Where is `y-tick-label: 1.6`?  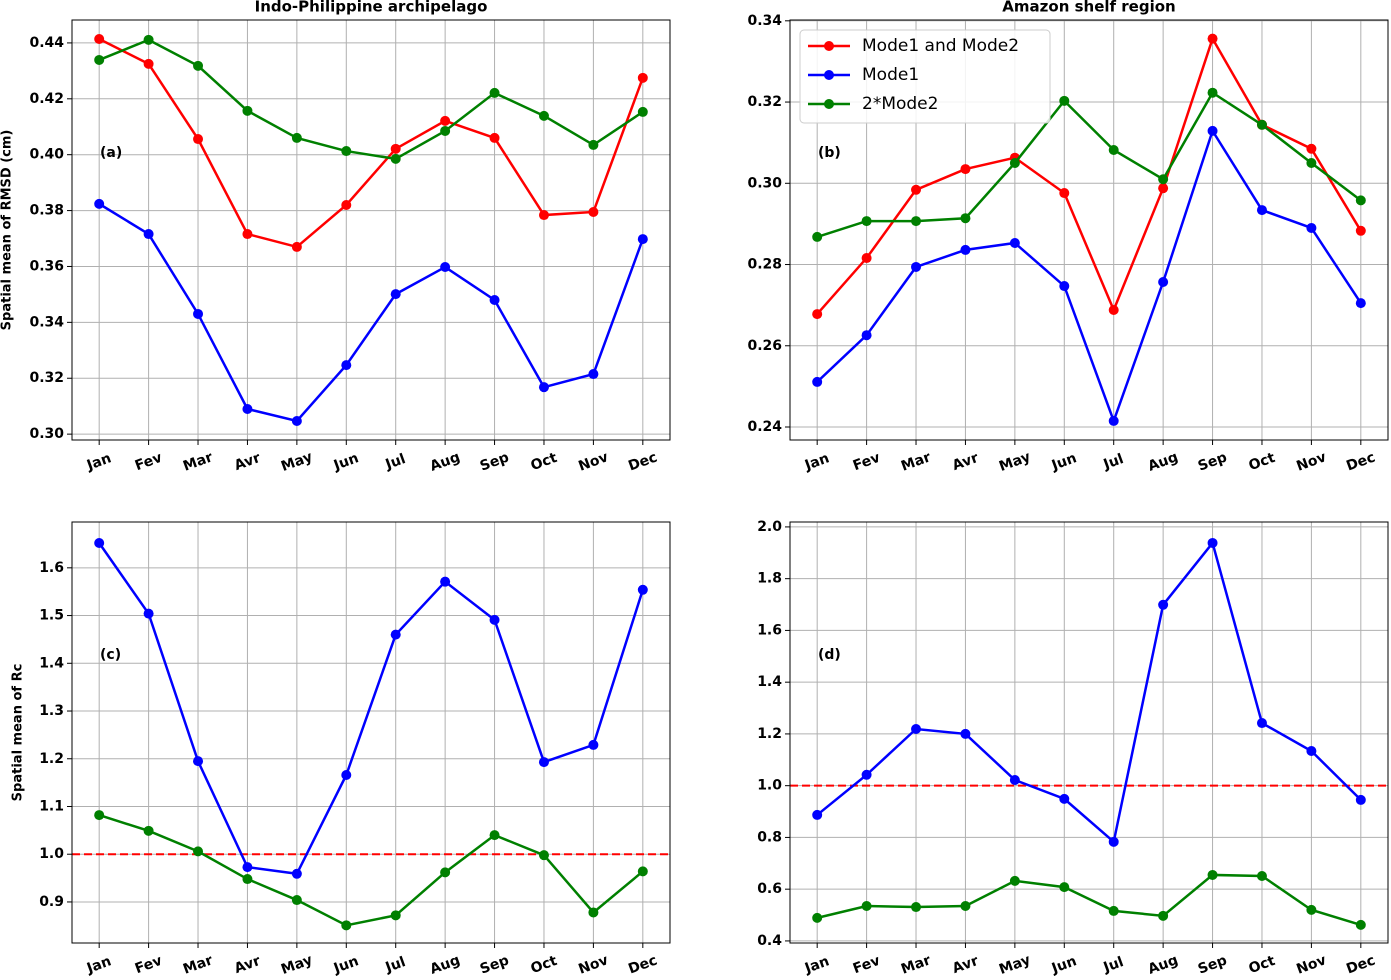 y-tick-label: 1.6 is located at coordinates (769, 630).